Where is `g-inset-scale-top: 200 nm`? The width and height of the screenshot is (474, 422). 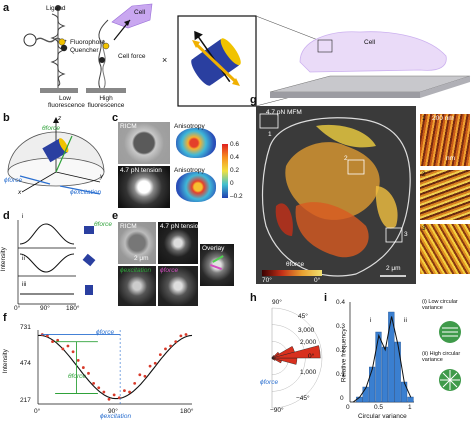 g-inset-scale-top: 200 nm is located at coordinates (443, 118).